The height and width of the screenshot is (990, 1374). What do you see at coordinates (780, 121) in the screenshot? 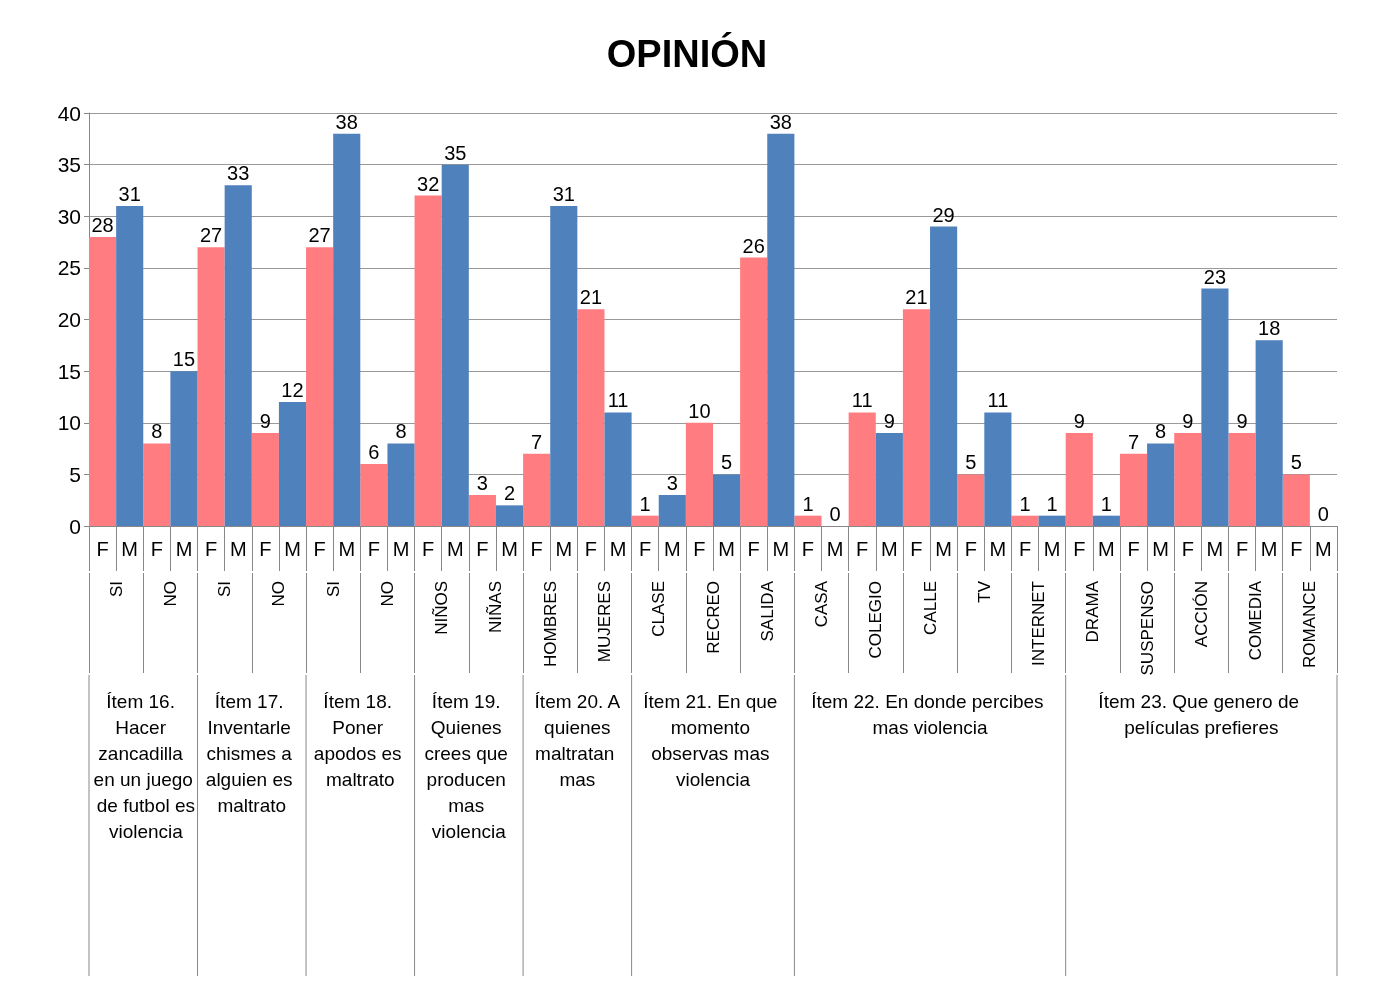
I see `data-label: 38` at bounding box center [780, 121].